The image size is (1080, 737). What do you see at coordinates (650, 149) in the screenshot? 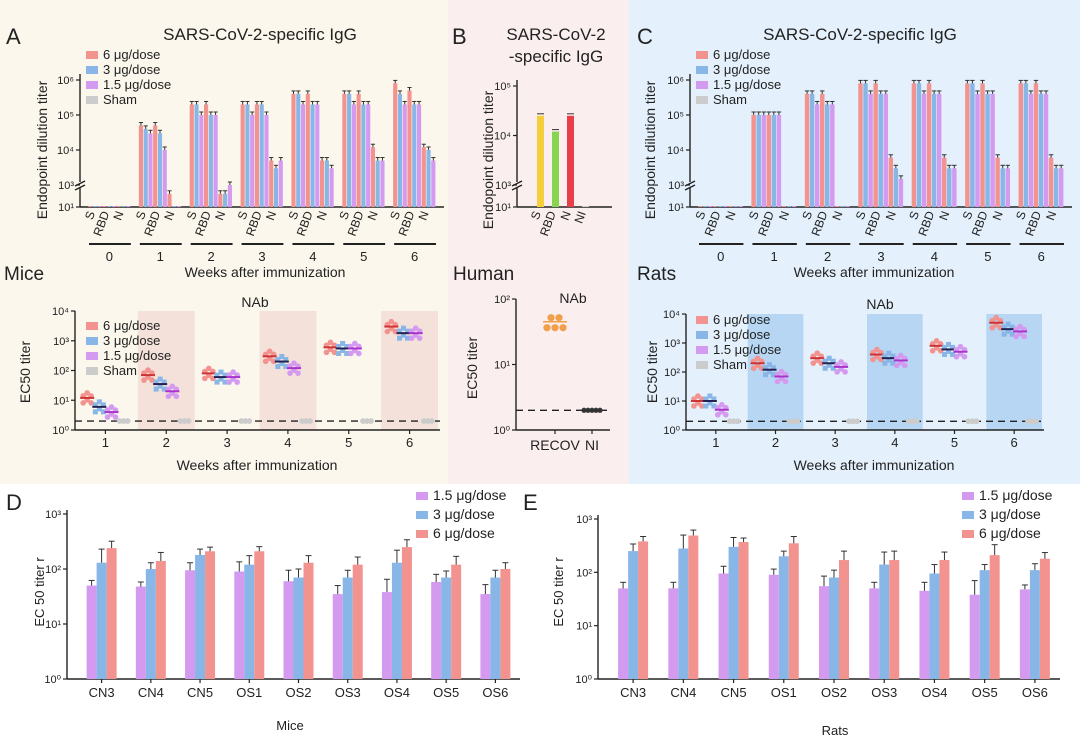
I see `panel-c-igg-ylabel: Endopoint dilution titer` at bounding box center [650, 149].